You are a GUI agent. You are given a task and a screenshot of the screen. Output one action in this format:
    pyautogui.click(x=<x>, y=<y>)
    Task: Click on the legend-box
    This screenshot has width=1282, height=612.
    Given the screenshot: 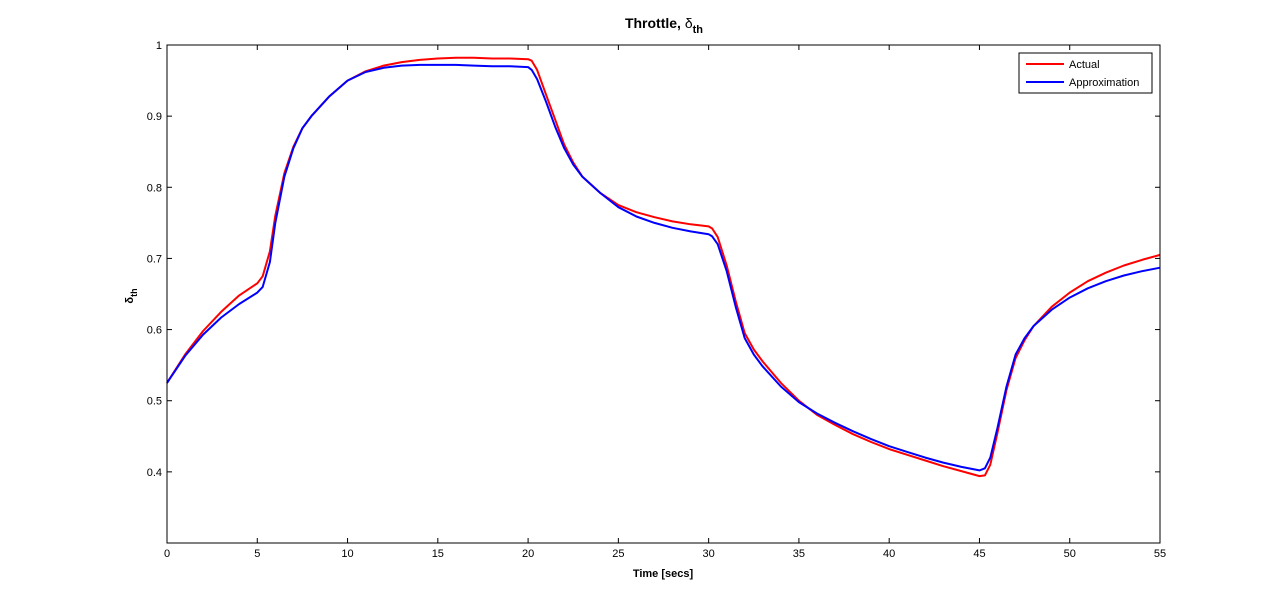 What is the action you would take?
    pyautogui.click(x=1085, y=73)
    